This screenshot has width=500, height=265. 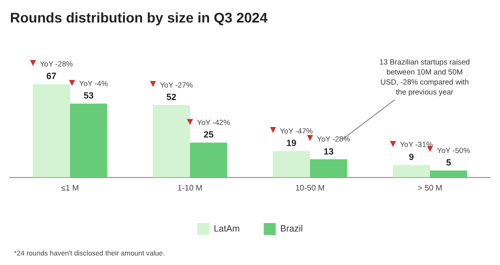 I want to click on x-tick-label: > 50 M, so click(x=430, y=187).